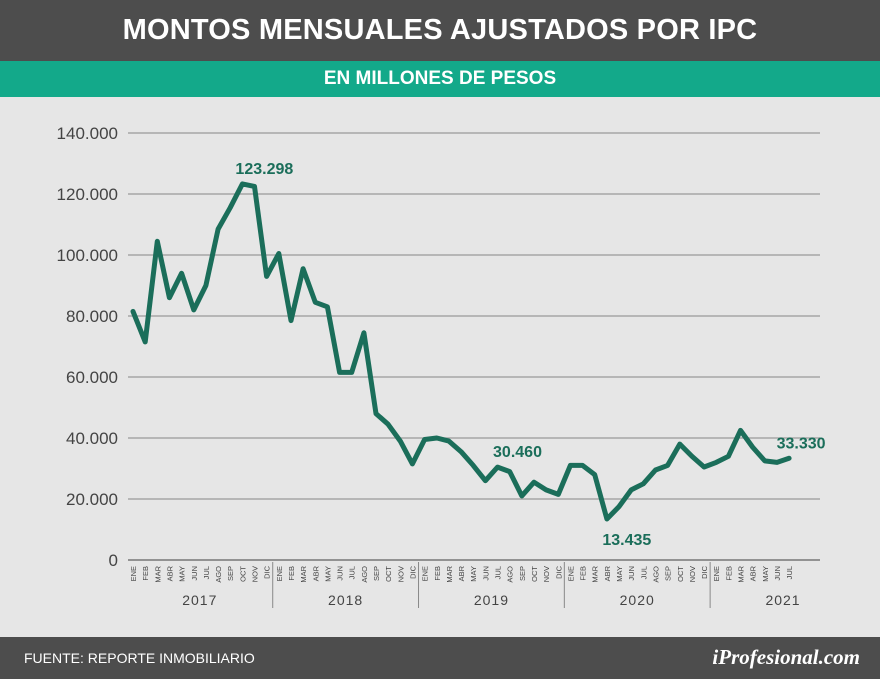 The width and height of the screenshot is (880, 679). What do you see at coordinates (789, 657) in the screenshot?
I see `brand-name: Profesional.com` at bounding box center [789, 657].